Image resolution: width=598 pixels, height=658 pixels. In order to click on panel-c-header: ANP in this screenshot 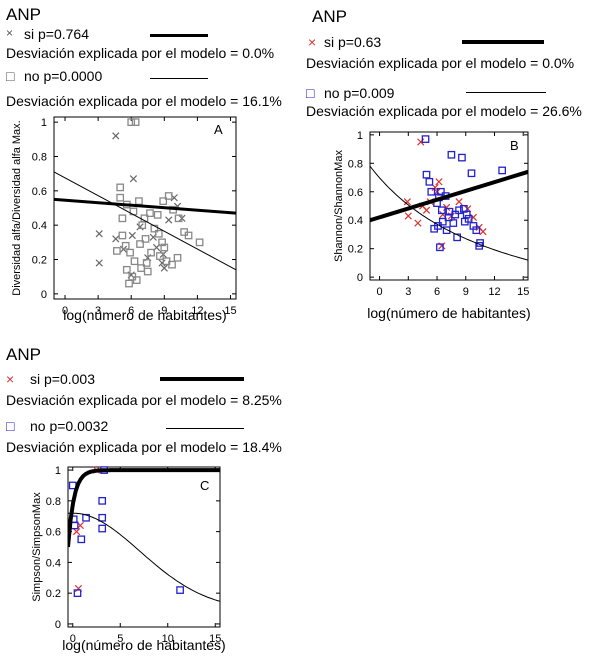, I will do `click(23, 354)`.